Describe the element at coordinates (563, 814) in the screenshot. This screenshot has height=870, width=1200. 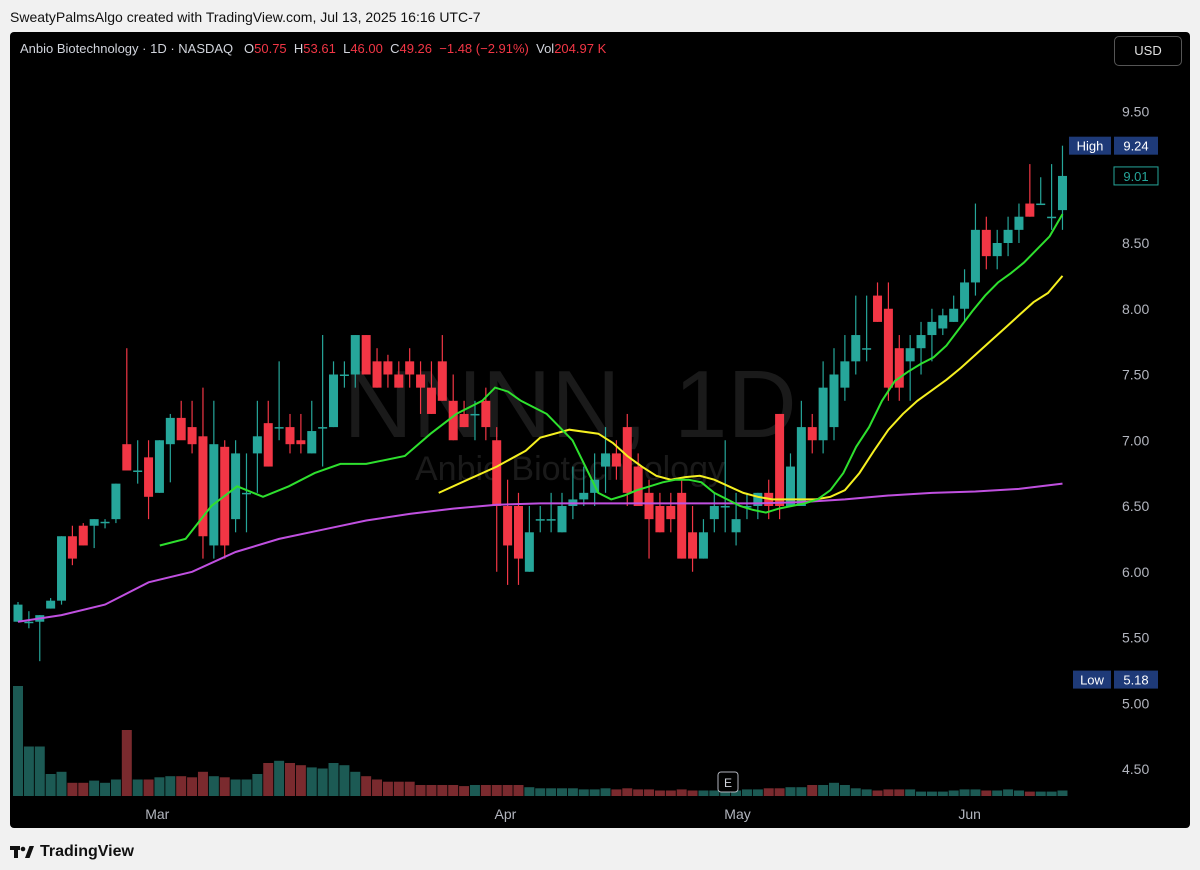
I see `time-axis: Mar Apr May Jun` at that location.